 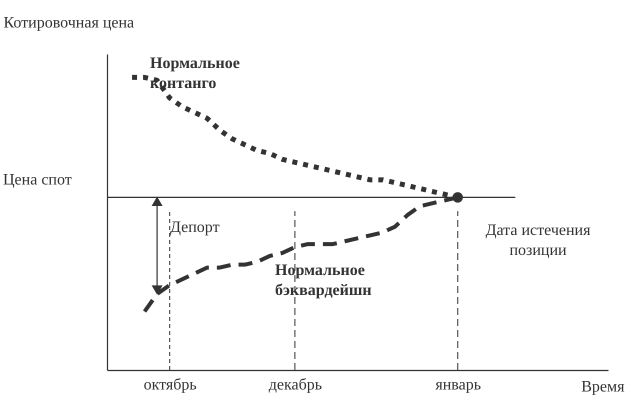 I want to click on x-tick-label: октябрь, so click(x=170, y=385).